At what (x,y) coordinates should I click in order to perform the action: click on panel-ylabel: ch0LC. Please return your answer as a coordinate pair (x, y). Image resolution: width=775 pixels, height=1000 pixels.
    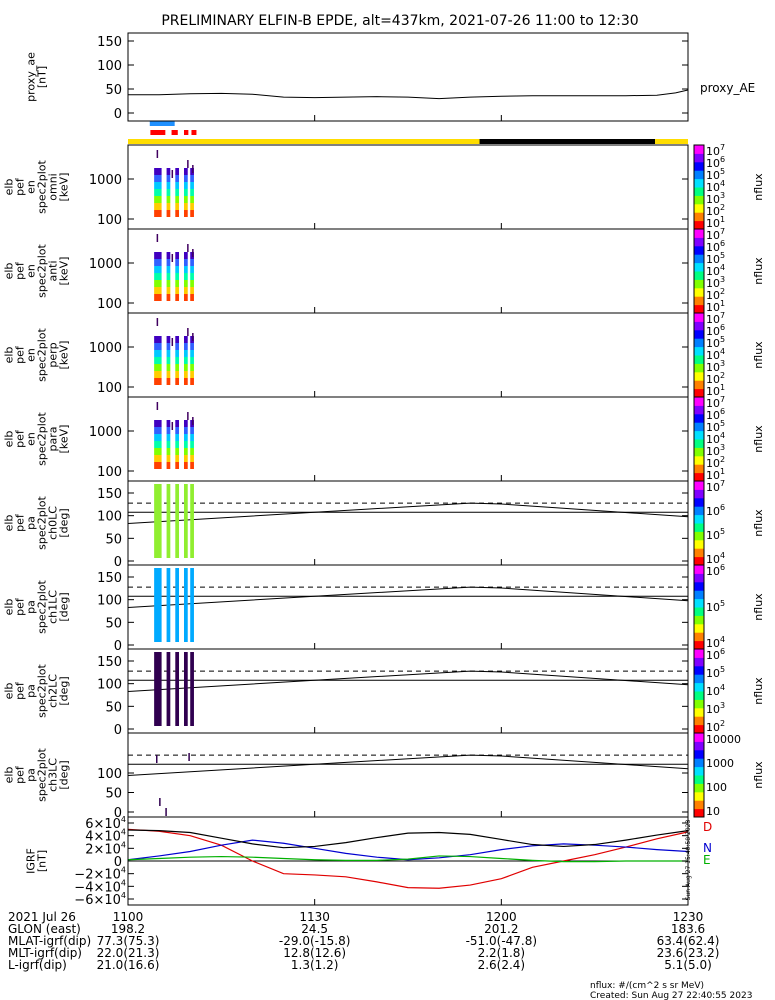
    Looking at the image, I should click on (53, 523).